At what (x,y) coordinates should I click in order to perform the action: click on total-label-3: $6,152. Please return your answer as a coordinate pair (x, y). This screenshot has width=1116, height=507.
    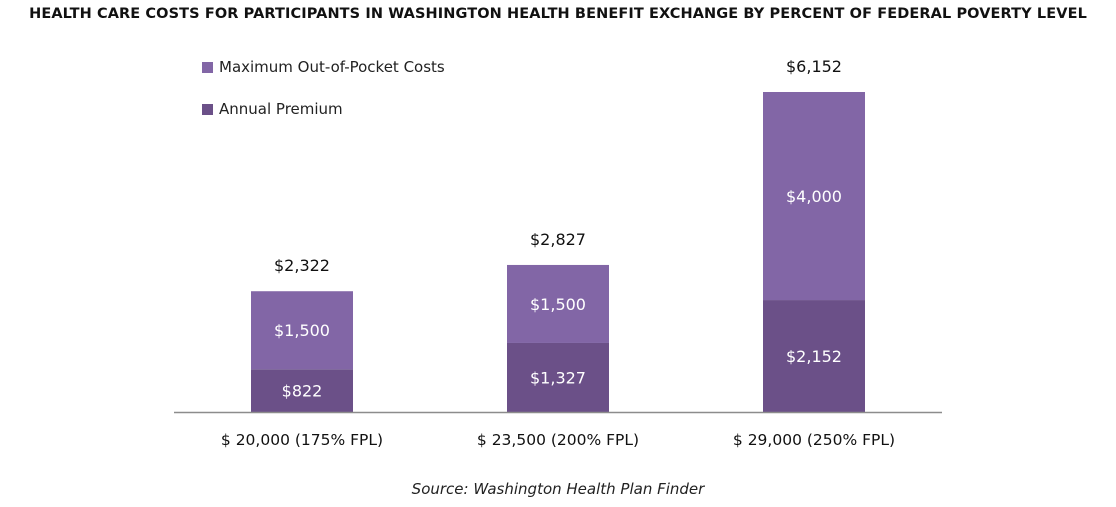
    Looking at the image, I should click on (814, 66).